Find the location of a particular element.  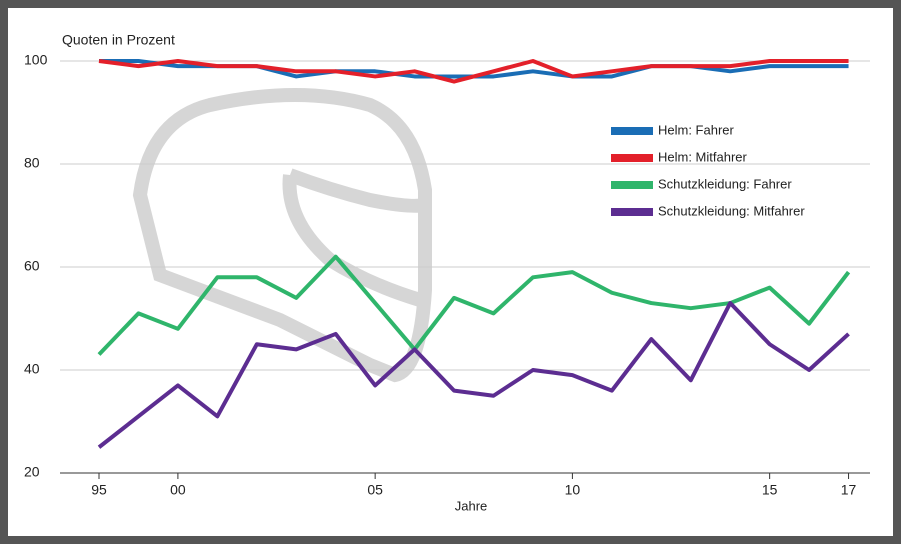

x-tick-label: 10 is located at coordinates (573, 490).